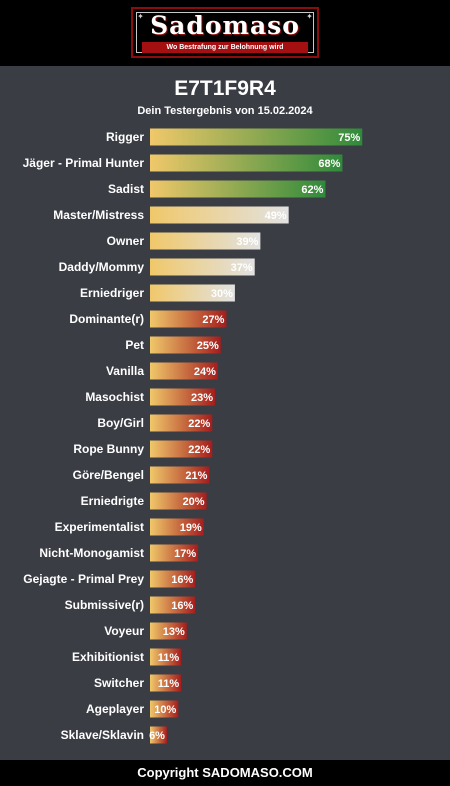 The width and height of the screenshot is (450, 786). What do you see at coordinates (185, 554) in the screenshot?
I see `bar-value-label: 17%` at bounding box center [185, 554].